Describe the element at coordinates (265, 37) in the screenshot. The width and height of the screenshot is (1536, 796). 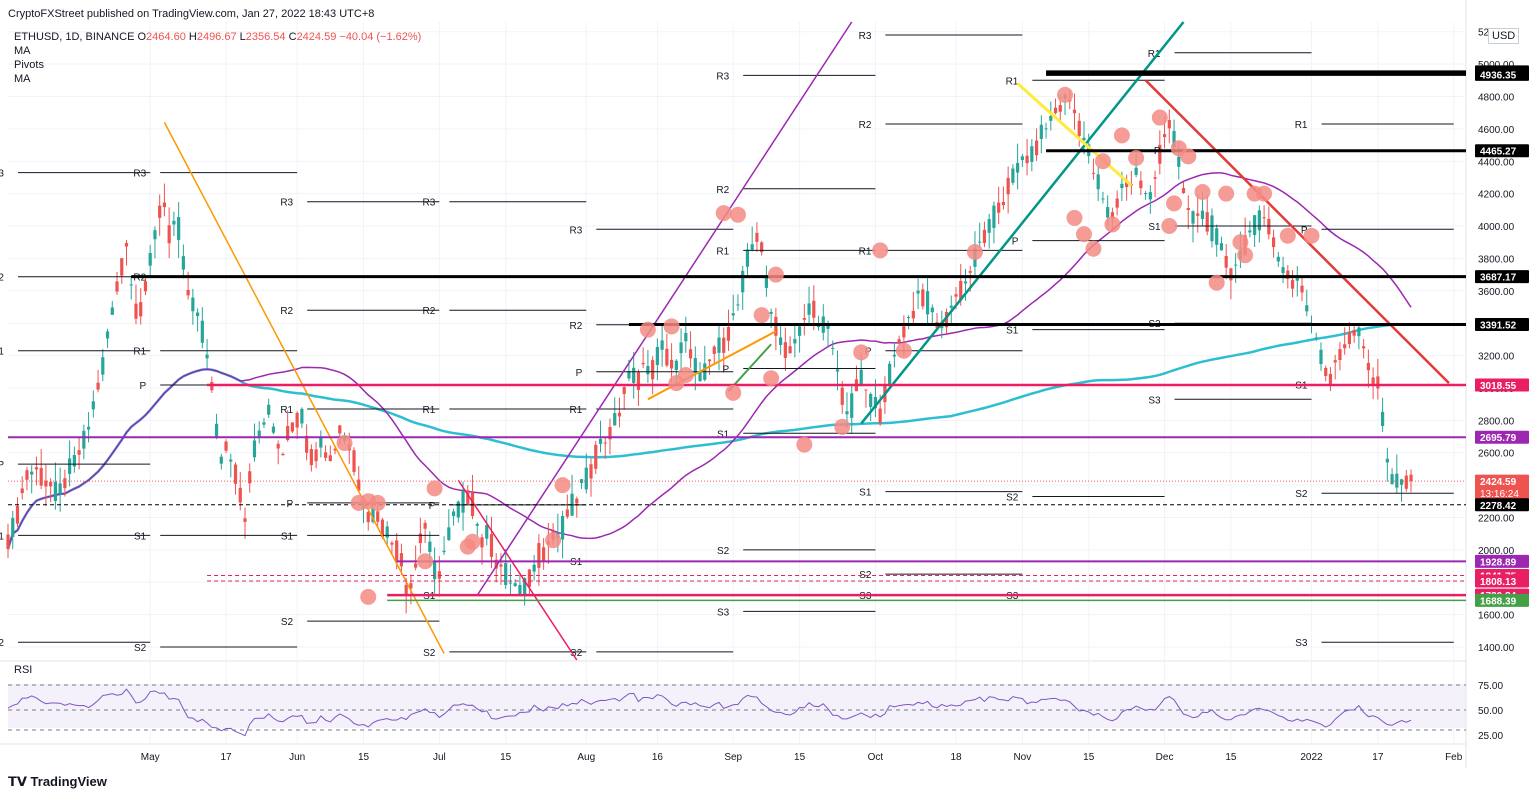
I see `legend-low: 2356.54` at that location.